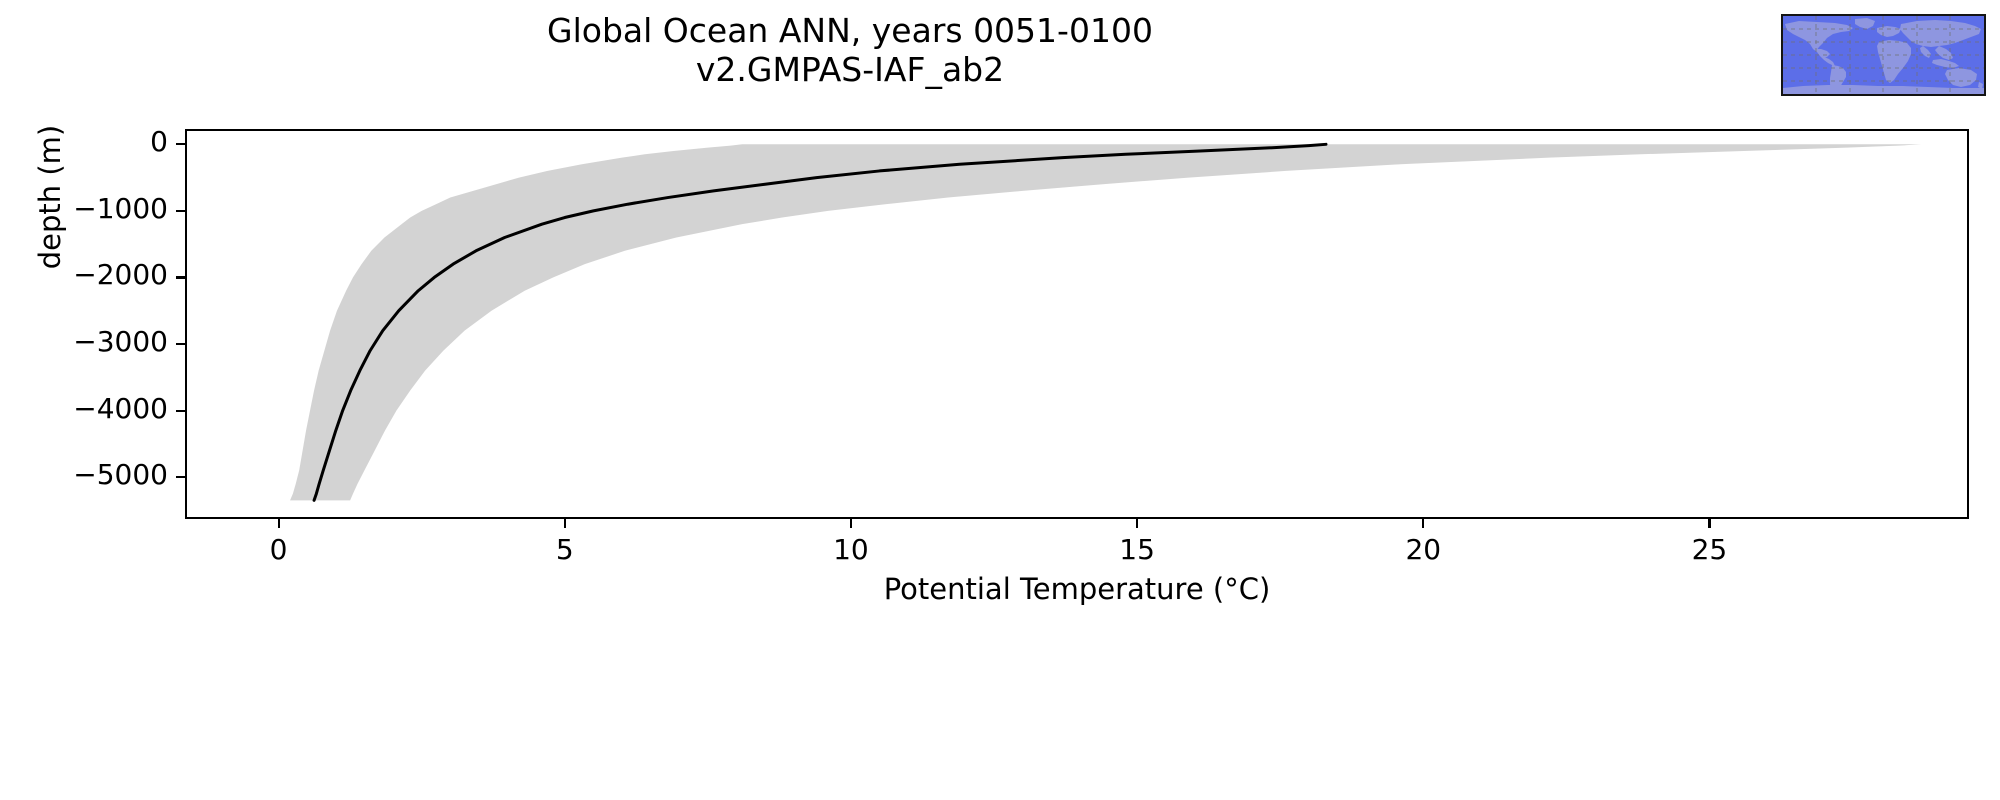  What do you see at coordinates (1137, 549) in the screenshot?
I see `x-tick-label: 15` at bounding box center [1137, 549].